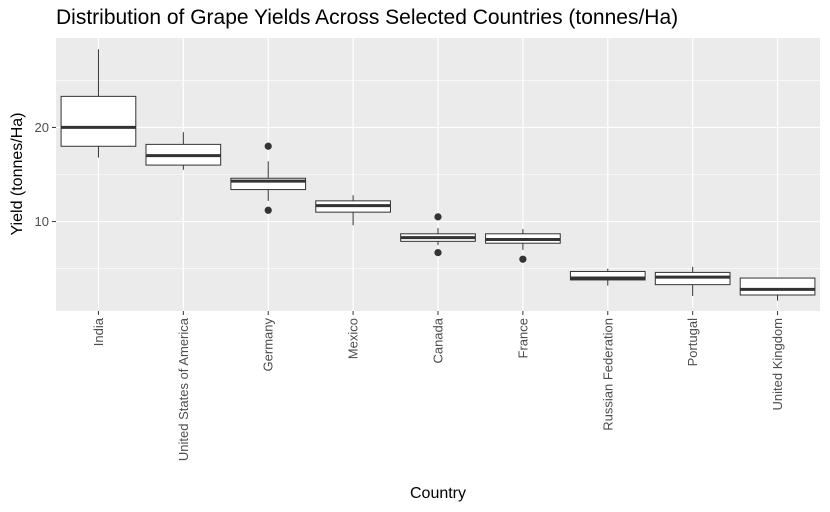 Image resolution: width=830 pixels, height=512 pixels. I want to click on box-india, so click(98, 103).